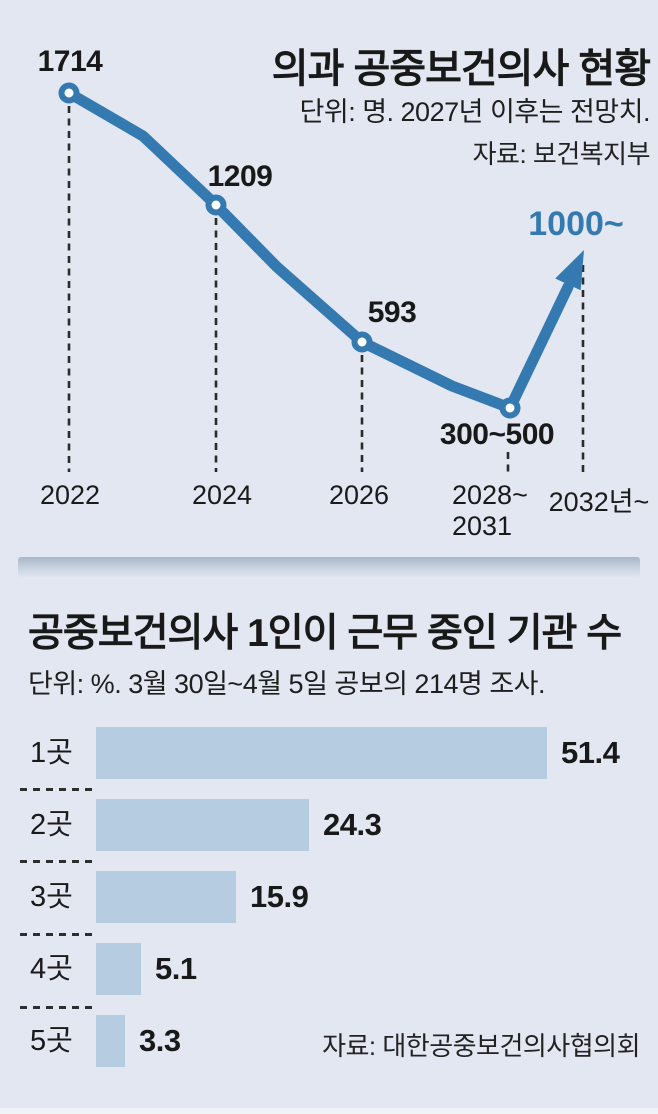  Describe the element at coordinates (51, 969) in the screenshot. I see `bar-category-4: 4곳` at that location.